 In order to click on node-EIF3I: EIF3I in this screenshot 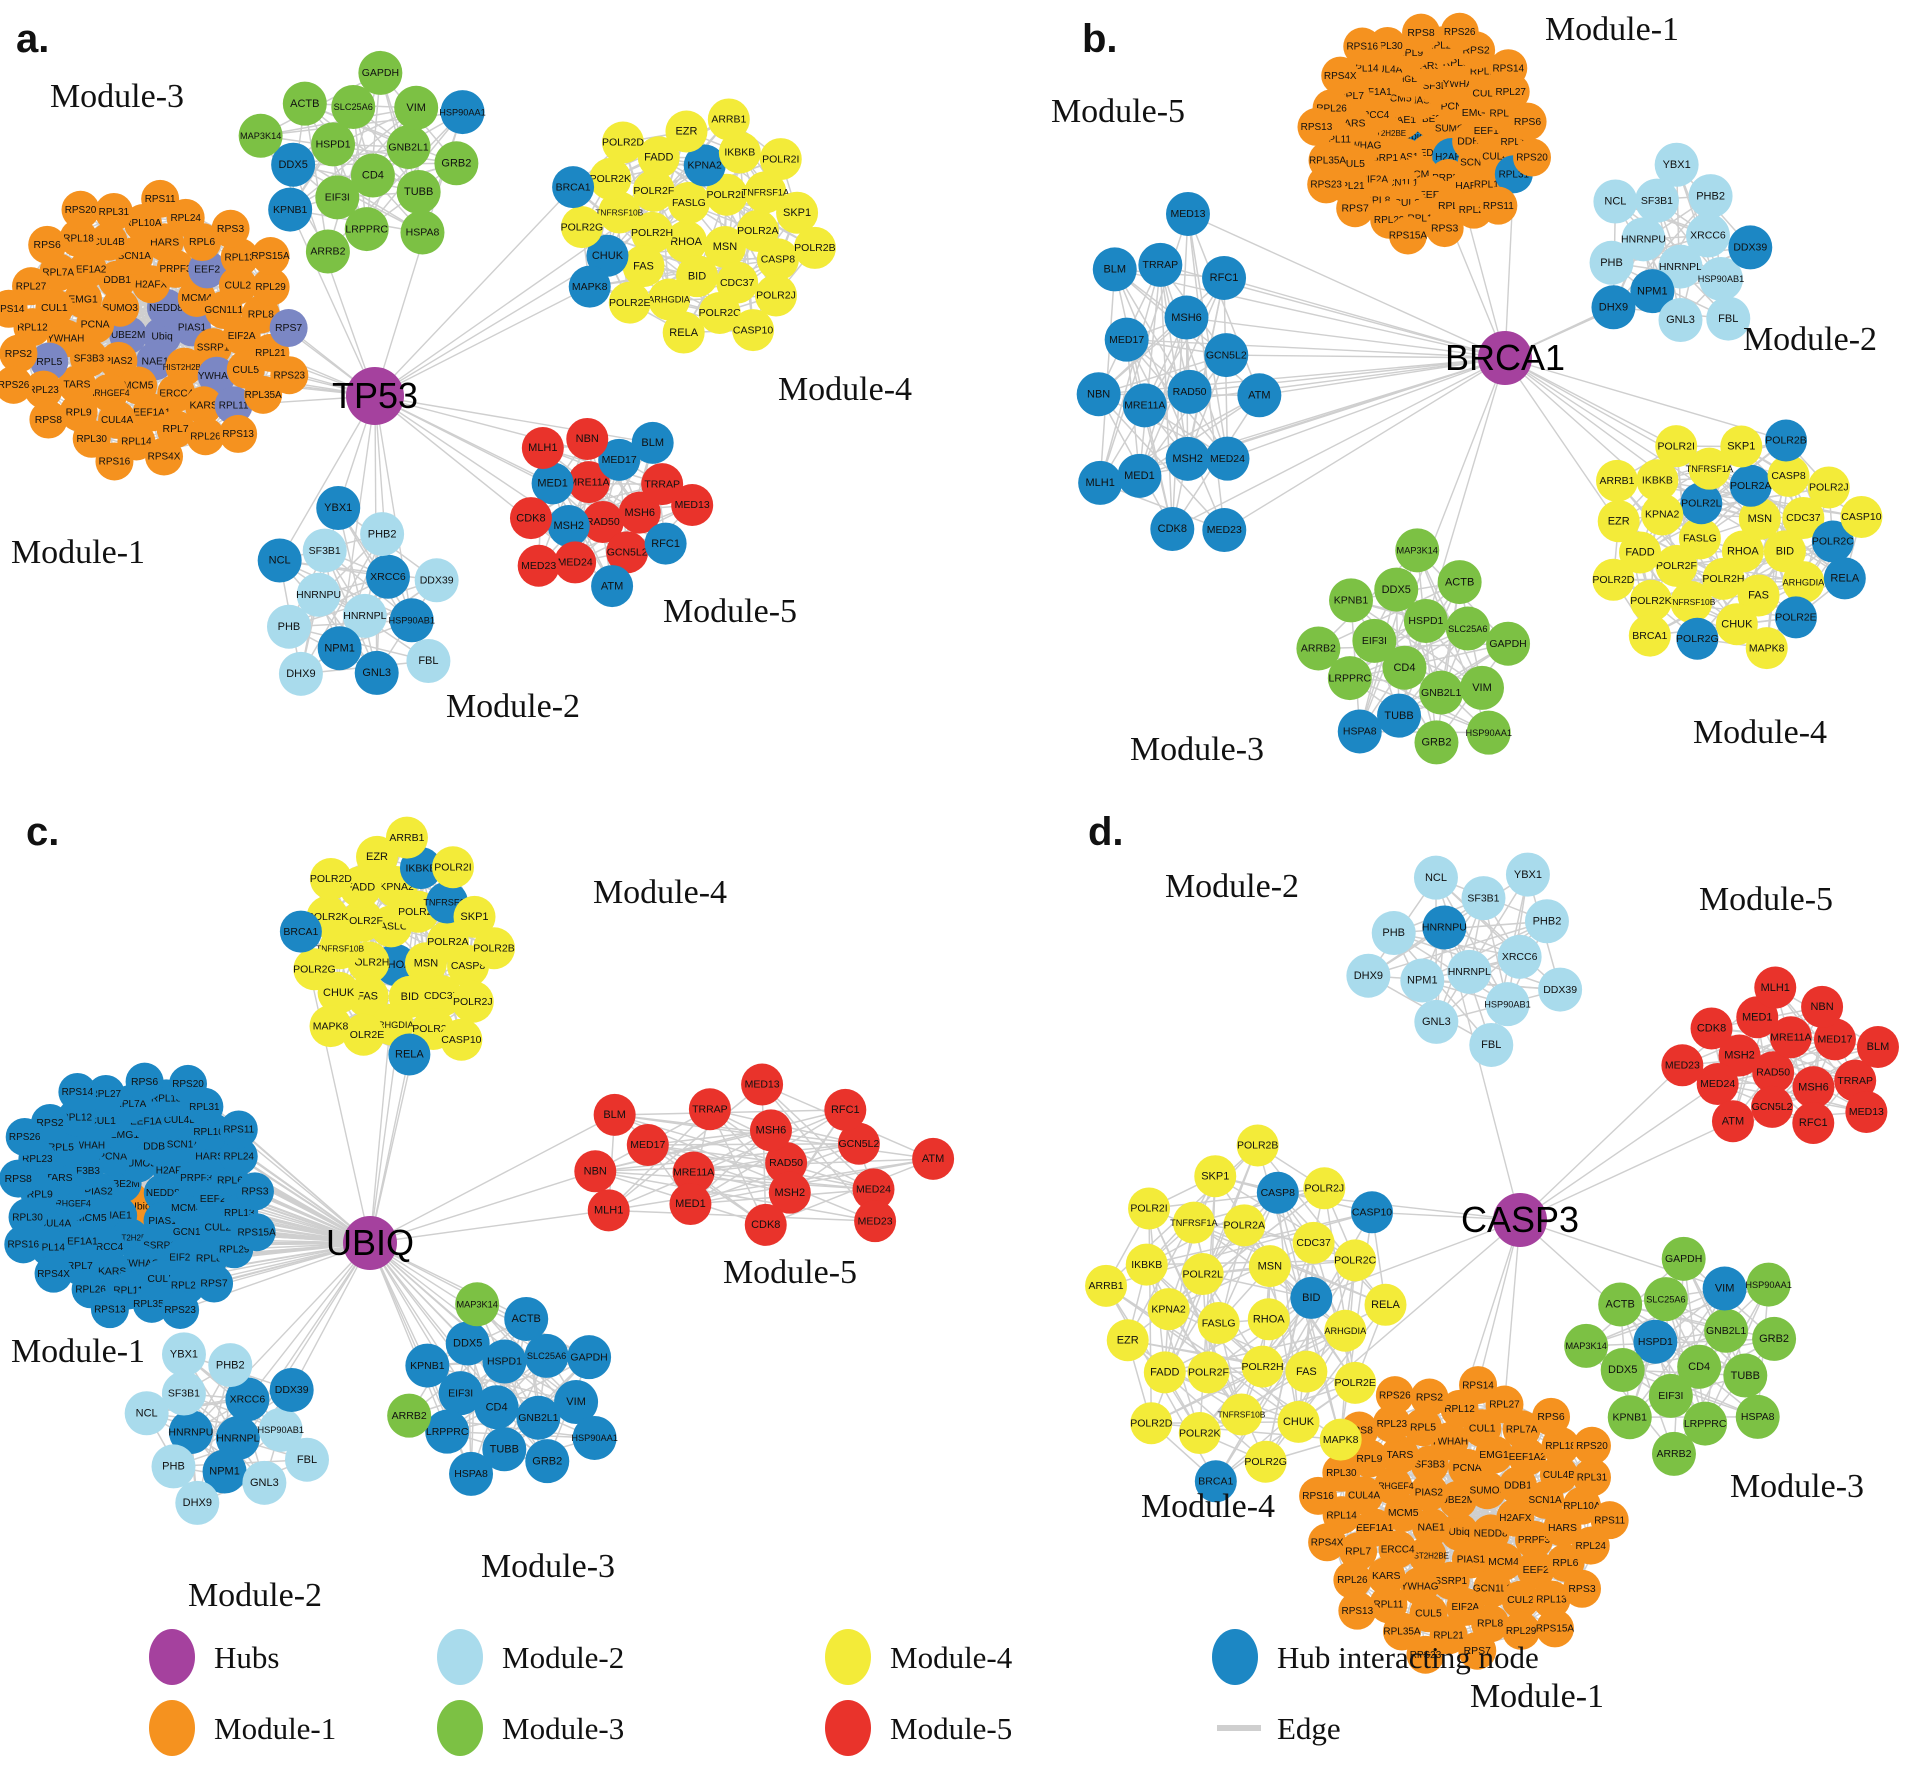, I will do `click(1374, 640)`.